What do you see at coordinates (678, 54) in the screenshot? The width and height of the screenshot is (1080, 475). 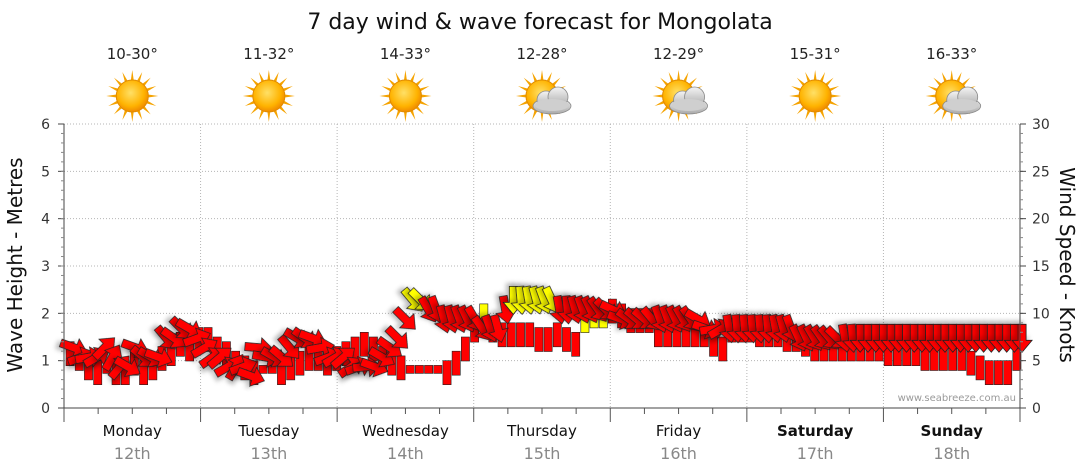 I see `temperature-range: 12-29°` at bounding box center [678, 54].